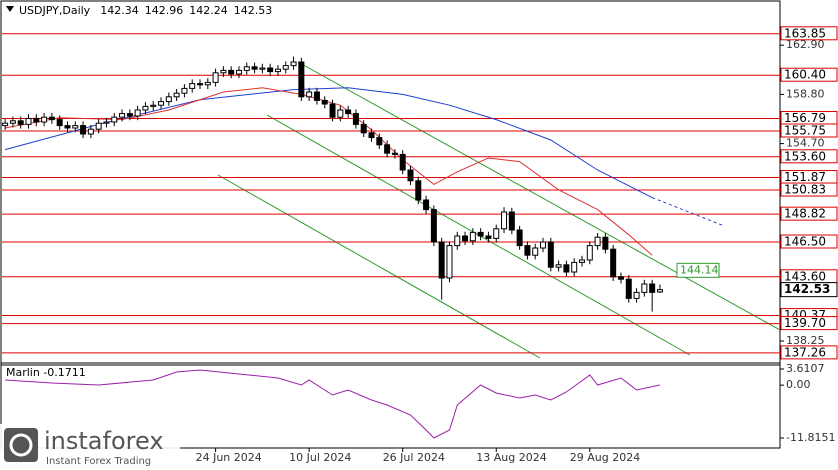 This screenshot has width=838, height=470. Describe the element at coordinates (805, 44) in the screenshot. I see `y-tick-label: 162.90` at that location.